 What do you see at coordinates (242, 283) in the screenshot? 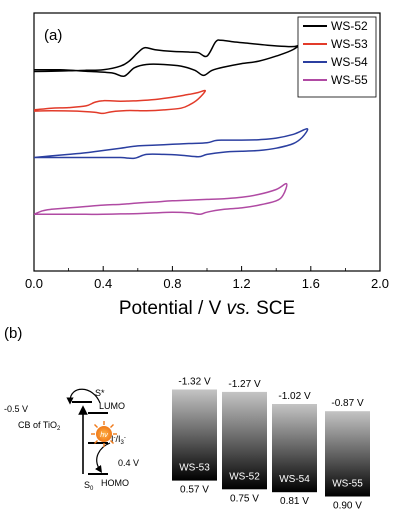
I see `x-tick-label: 1.2` at bounding box center [242, 283].